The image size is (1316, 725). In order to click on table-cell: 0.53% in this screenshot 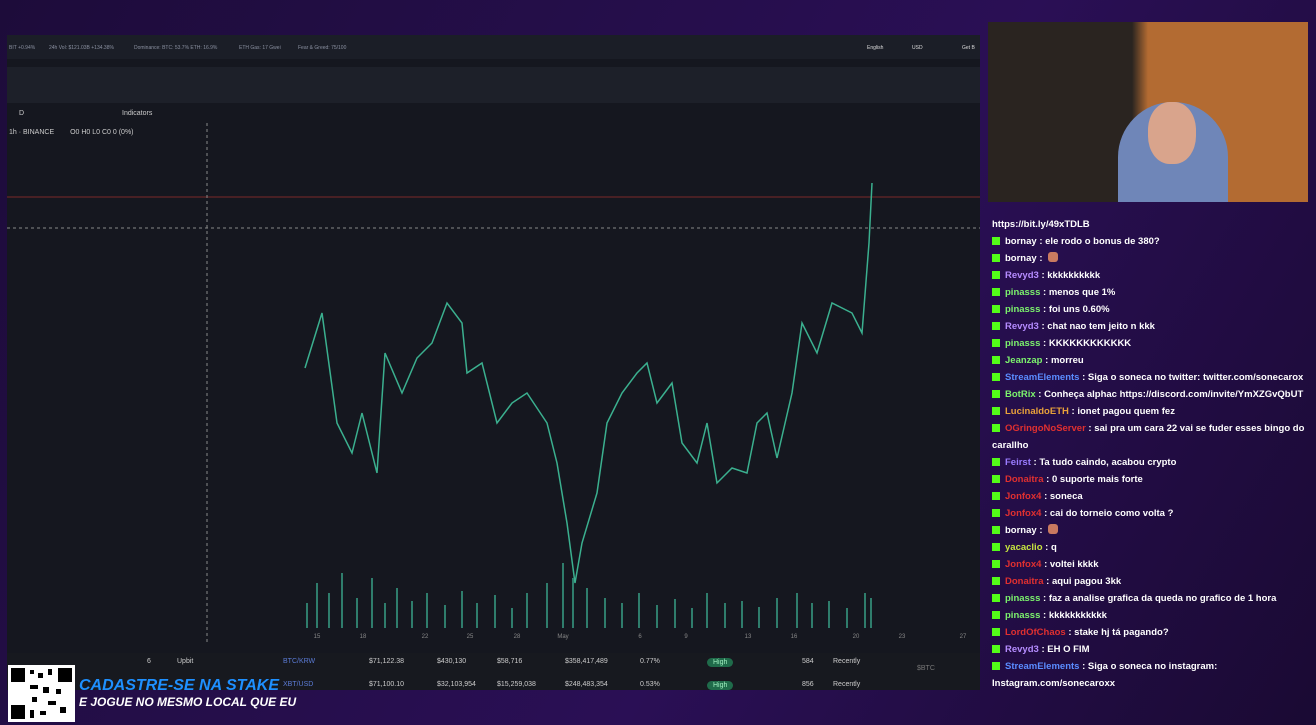, I will do `click(650, 684)`.